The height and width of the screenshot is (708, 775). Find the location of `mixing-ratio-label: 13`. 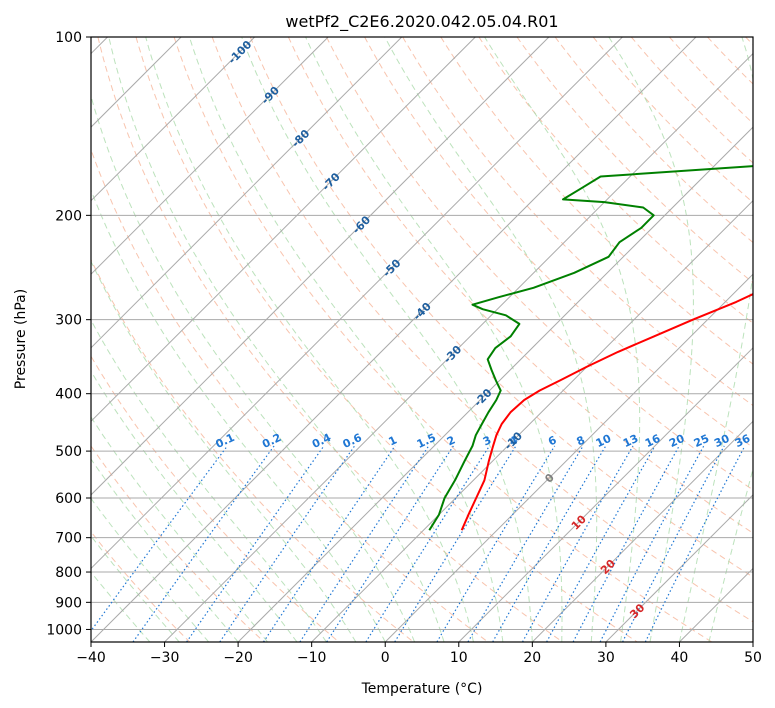

mixing-ratio-label: 13 is located at coordinates (630, 441).